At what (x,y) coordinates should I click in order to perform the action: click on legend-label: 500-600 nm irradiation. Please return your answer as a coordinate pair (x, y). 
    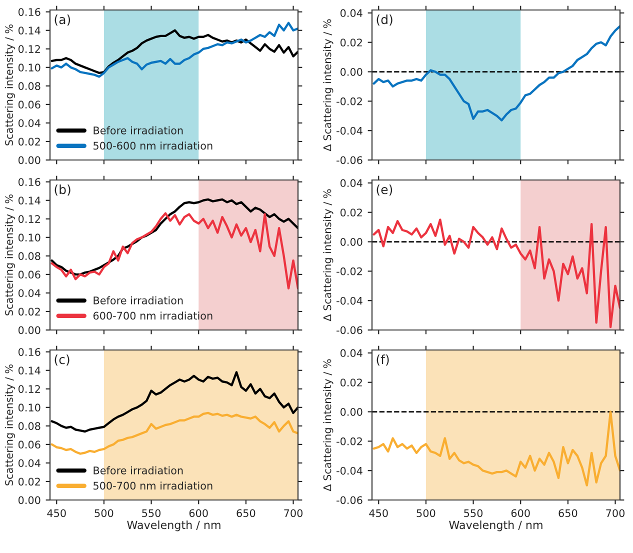
    Looking at the image, I should click on (153, 146).